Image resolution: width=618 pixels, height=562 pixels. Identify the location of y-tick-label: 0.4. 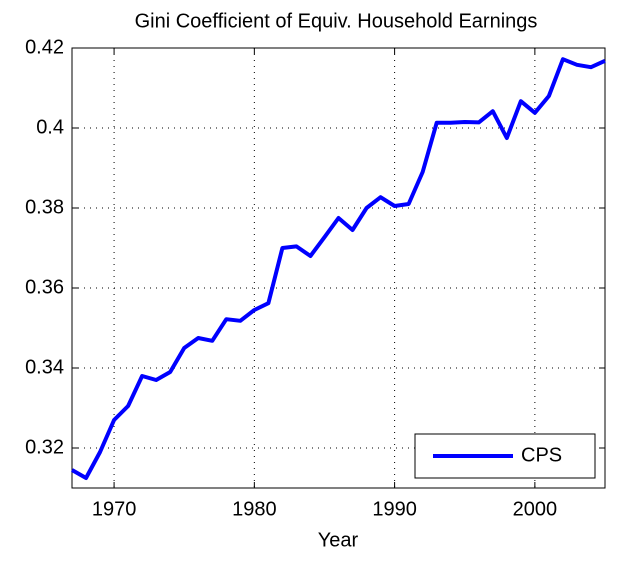
(50, 127).